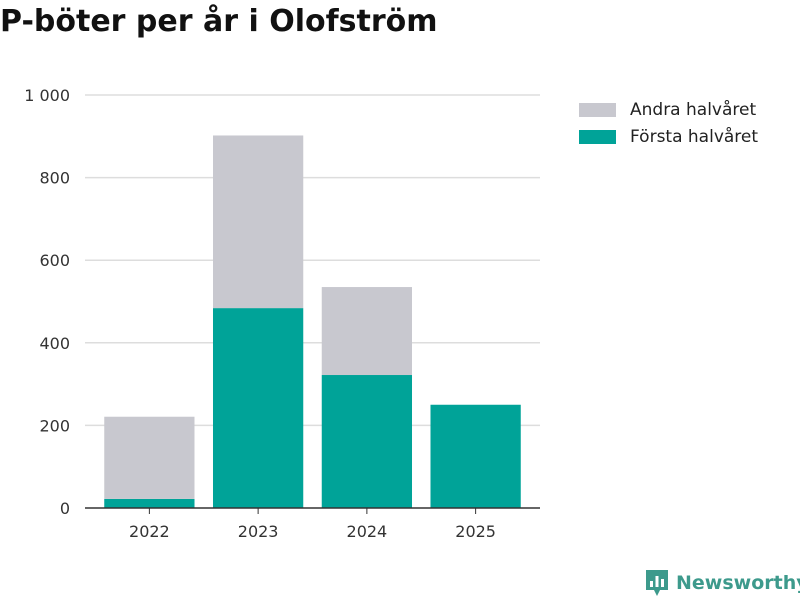 The width and height of the screenshot is (800, 600). I want to click on y-axis-ticks: 0 200 400 600 800 1 000, so click(47, 302).